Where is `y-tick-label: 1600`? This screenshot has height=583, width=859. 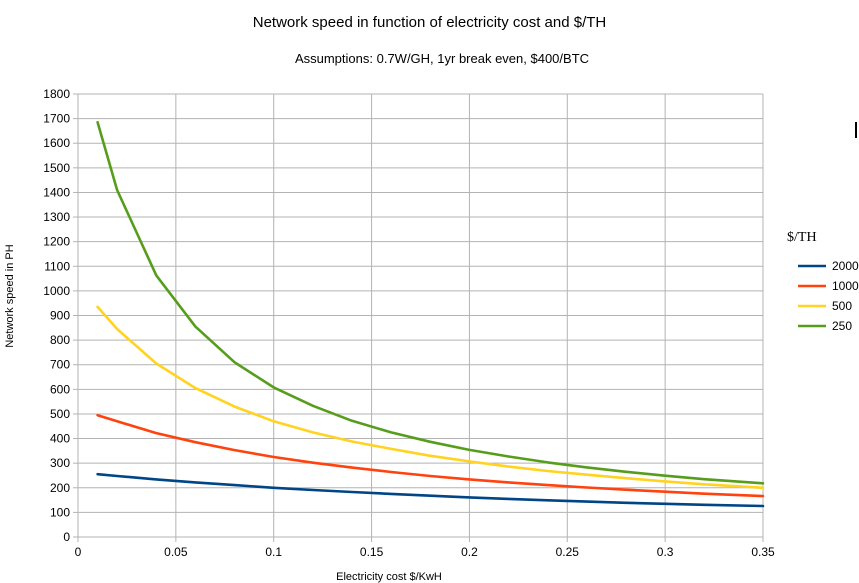
y-tick-label: 1600 is located at coordinates (56, 143).